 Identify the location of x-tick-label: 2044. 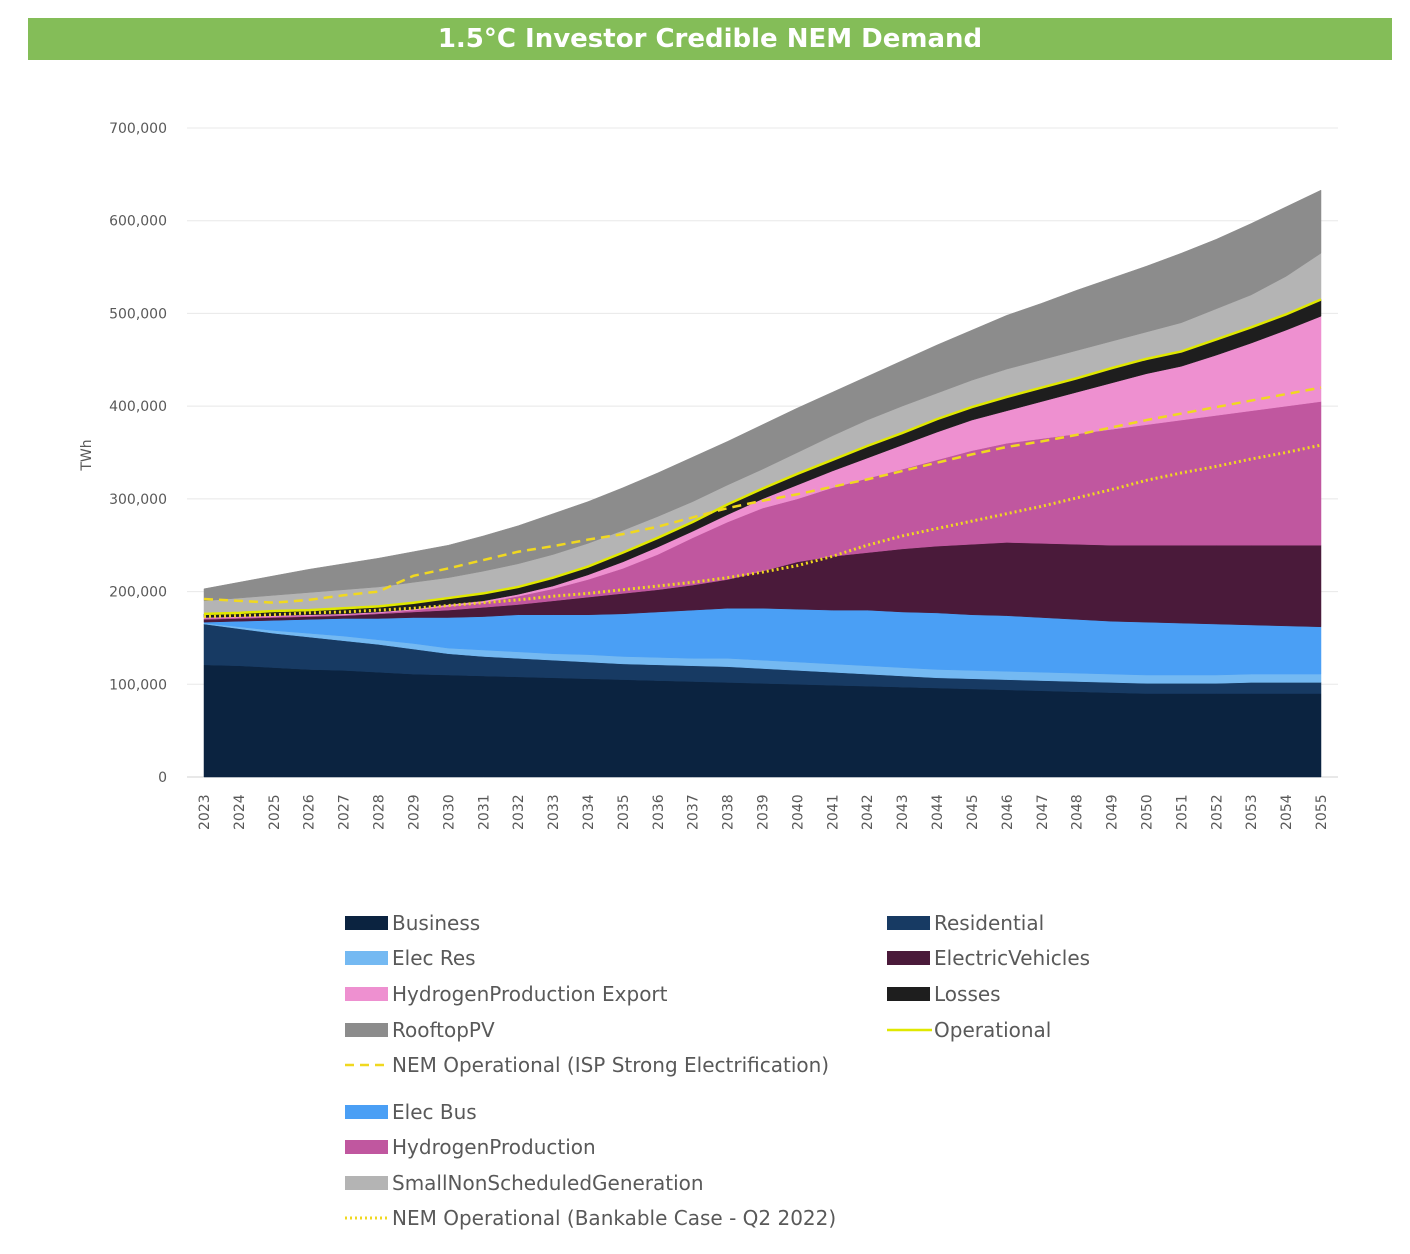
(938, 812).